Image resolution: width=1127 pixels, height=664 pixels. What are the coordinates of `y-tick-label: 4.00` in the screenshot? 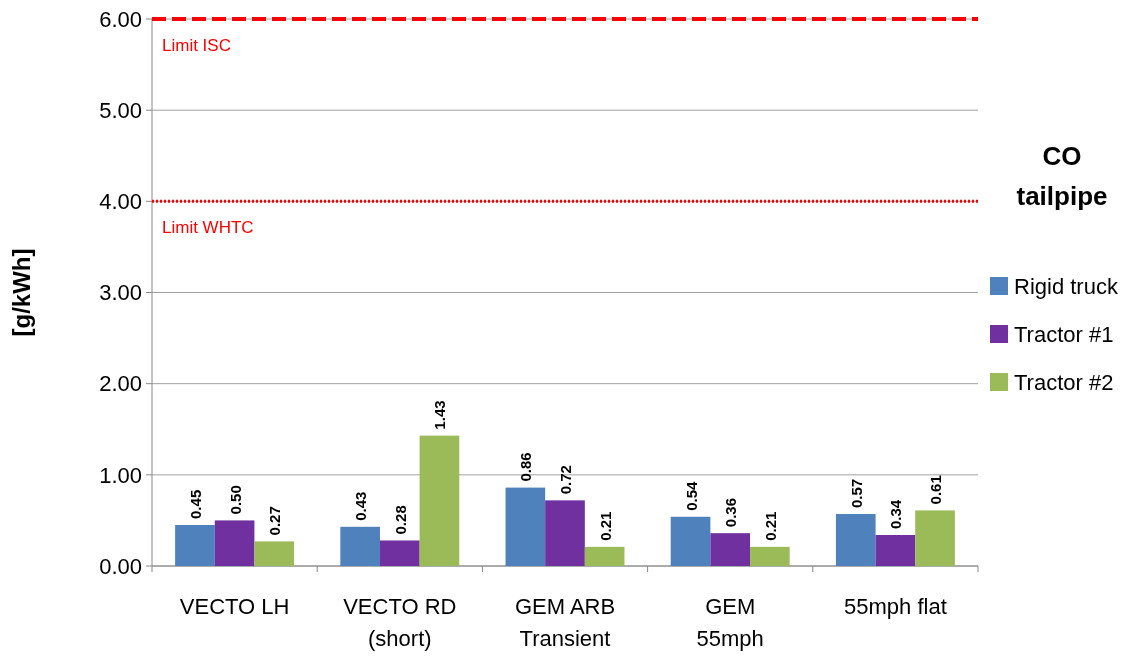 It's located at (120, 202).